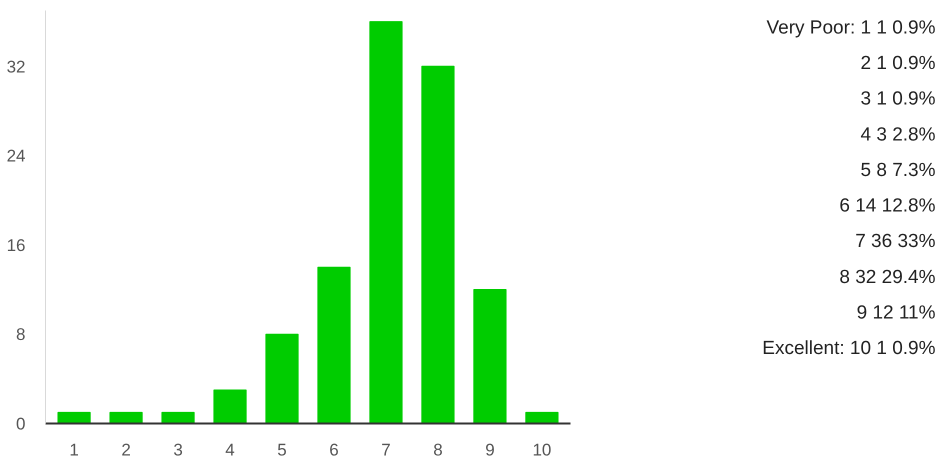  I want to click on y-tick-label: 8, so click(21, 334).